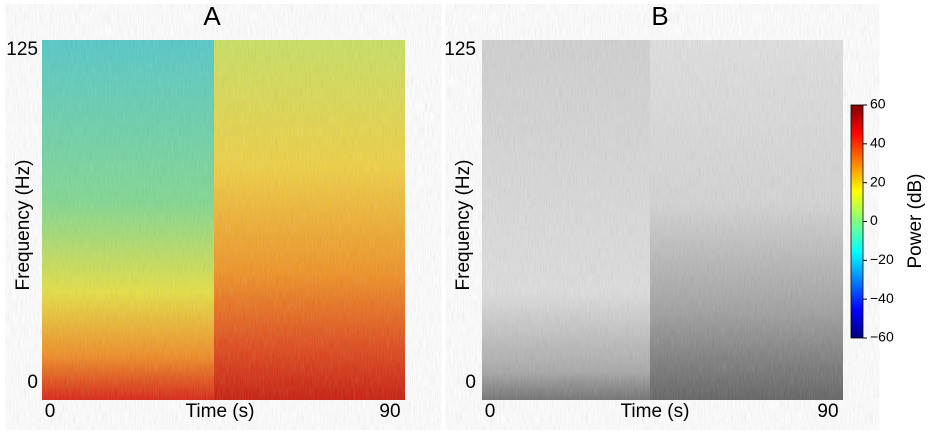 This screenshot has width=935, height=435. I want to click on panel-title: A, so click(212, 16).